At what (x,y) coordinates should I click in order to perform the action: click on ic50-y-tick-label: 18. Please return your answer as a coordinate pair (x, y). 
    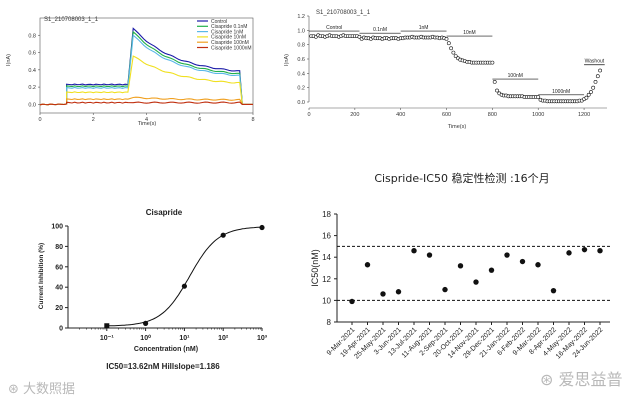
    Looking at the image, I should click on (326, 214).